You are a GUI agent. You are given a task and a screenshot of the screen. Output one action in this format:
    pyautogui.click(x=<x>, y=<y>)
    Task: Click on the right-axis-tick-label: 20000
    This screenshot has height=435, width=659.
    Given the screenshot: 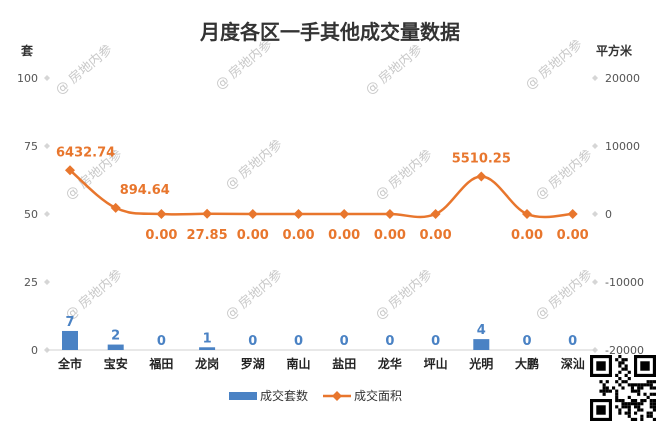 What is the action you would take?
    pyautogui.click(x=622, y=78)
    